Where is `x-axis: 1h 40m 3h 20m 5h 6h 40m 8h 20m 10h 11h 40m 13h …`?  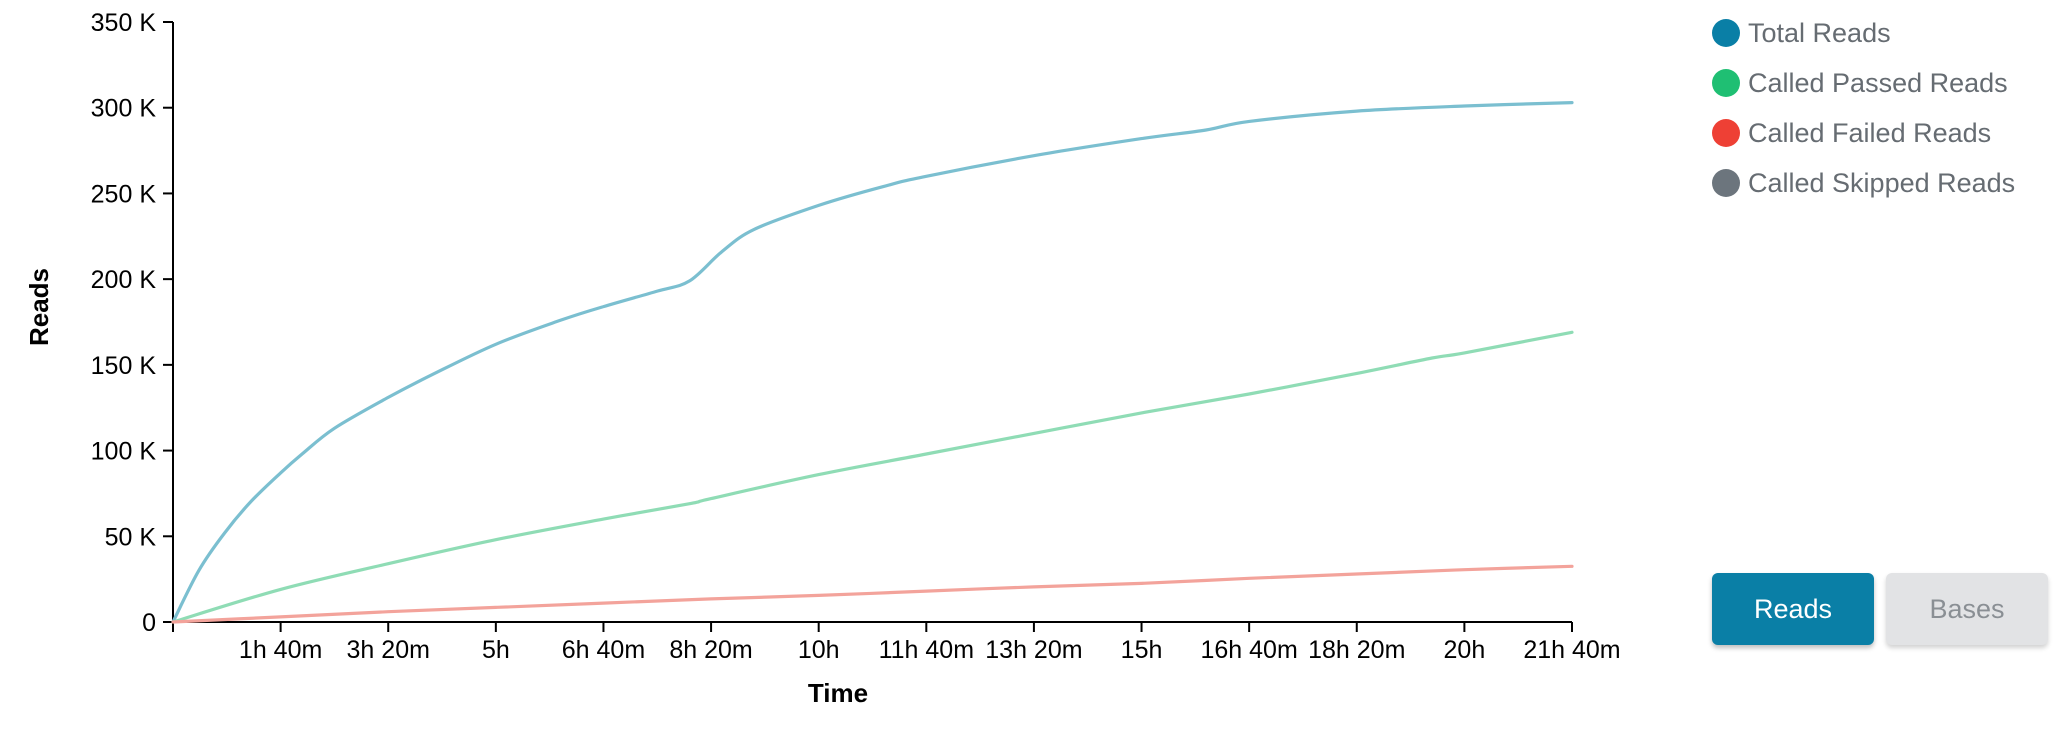
x-axis: 1h 40m 3h 20m 5h 6h 40m 8h 20m 10h 11h 40m 13h … is located at coordinates (896, 642).